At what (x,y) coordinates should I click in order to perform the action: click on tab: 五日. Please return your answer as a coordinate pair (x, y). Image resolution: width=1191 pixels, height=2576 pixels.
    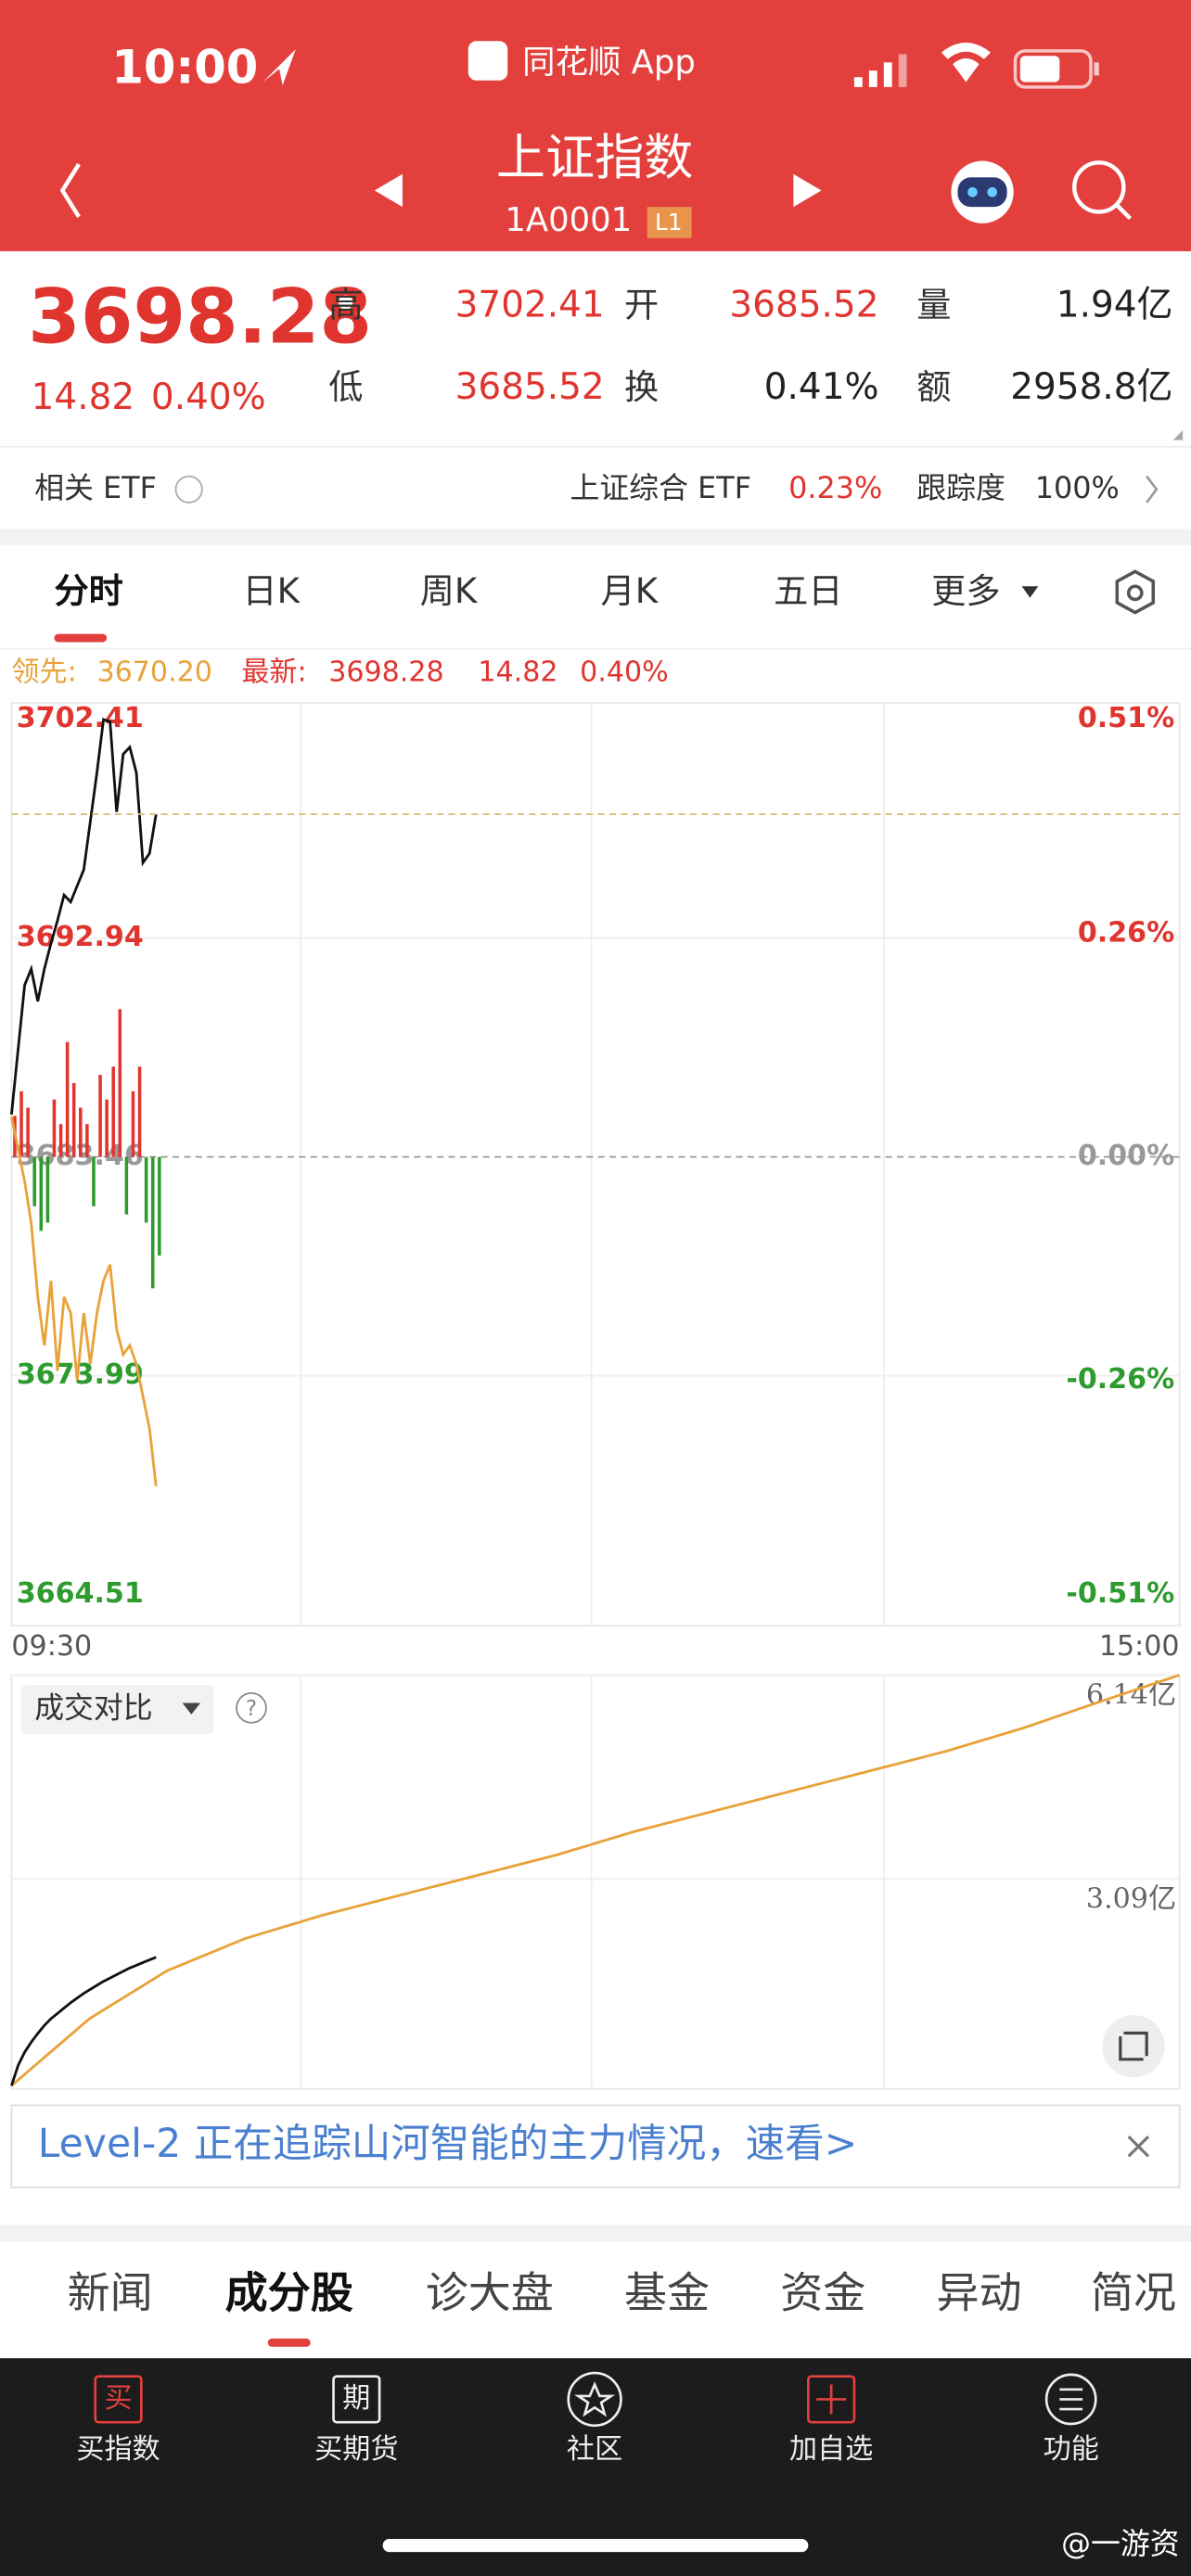
    Looking at the image, I should click on (808, 590).